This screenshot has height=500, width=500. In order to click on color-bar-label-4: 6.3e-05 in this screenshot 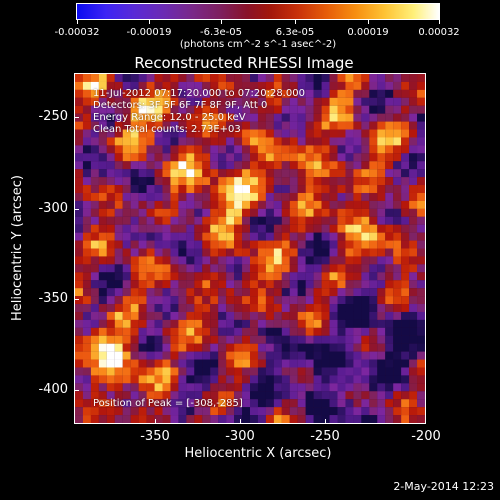, I will do `click(295, 32)`.